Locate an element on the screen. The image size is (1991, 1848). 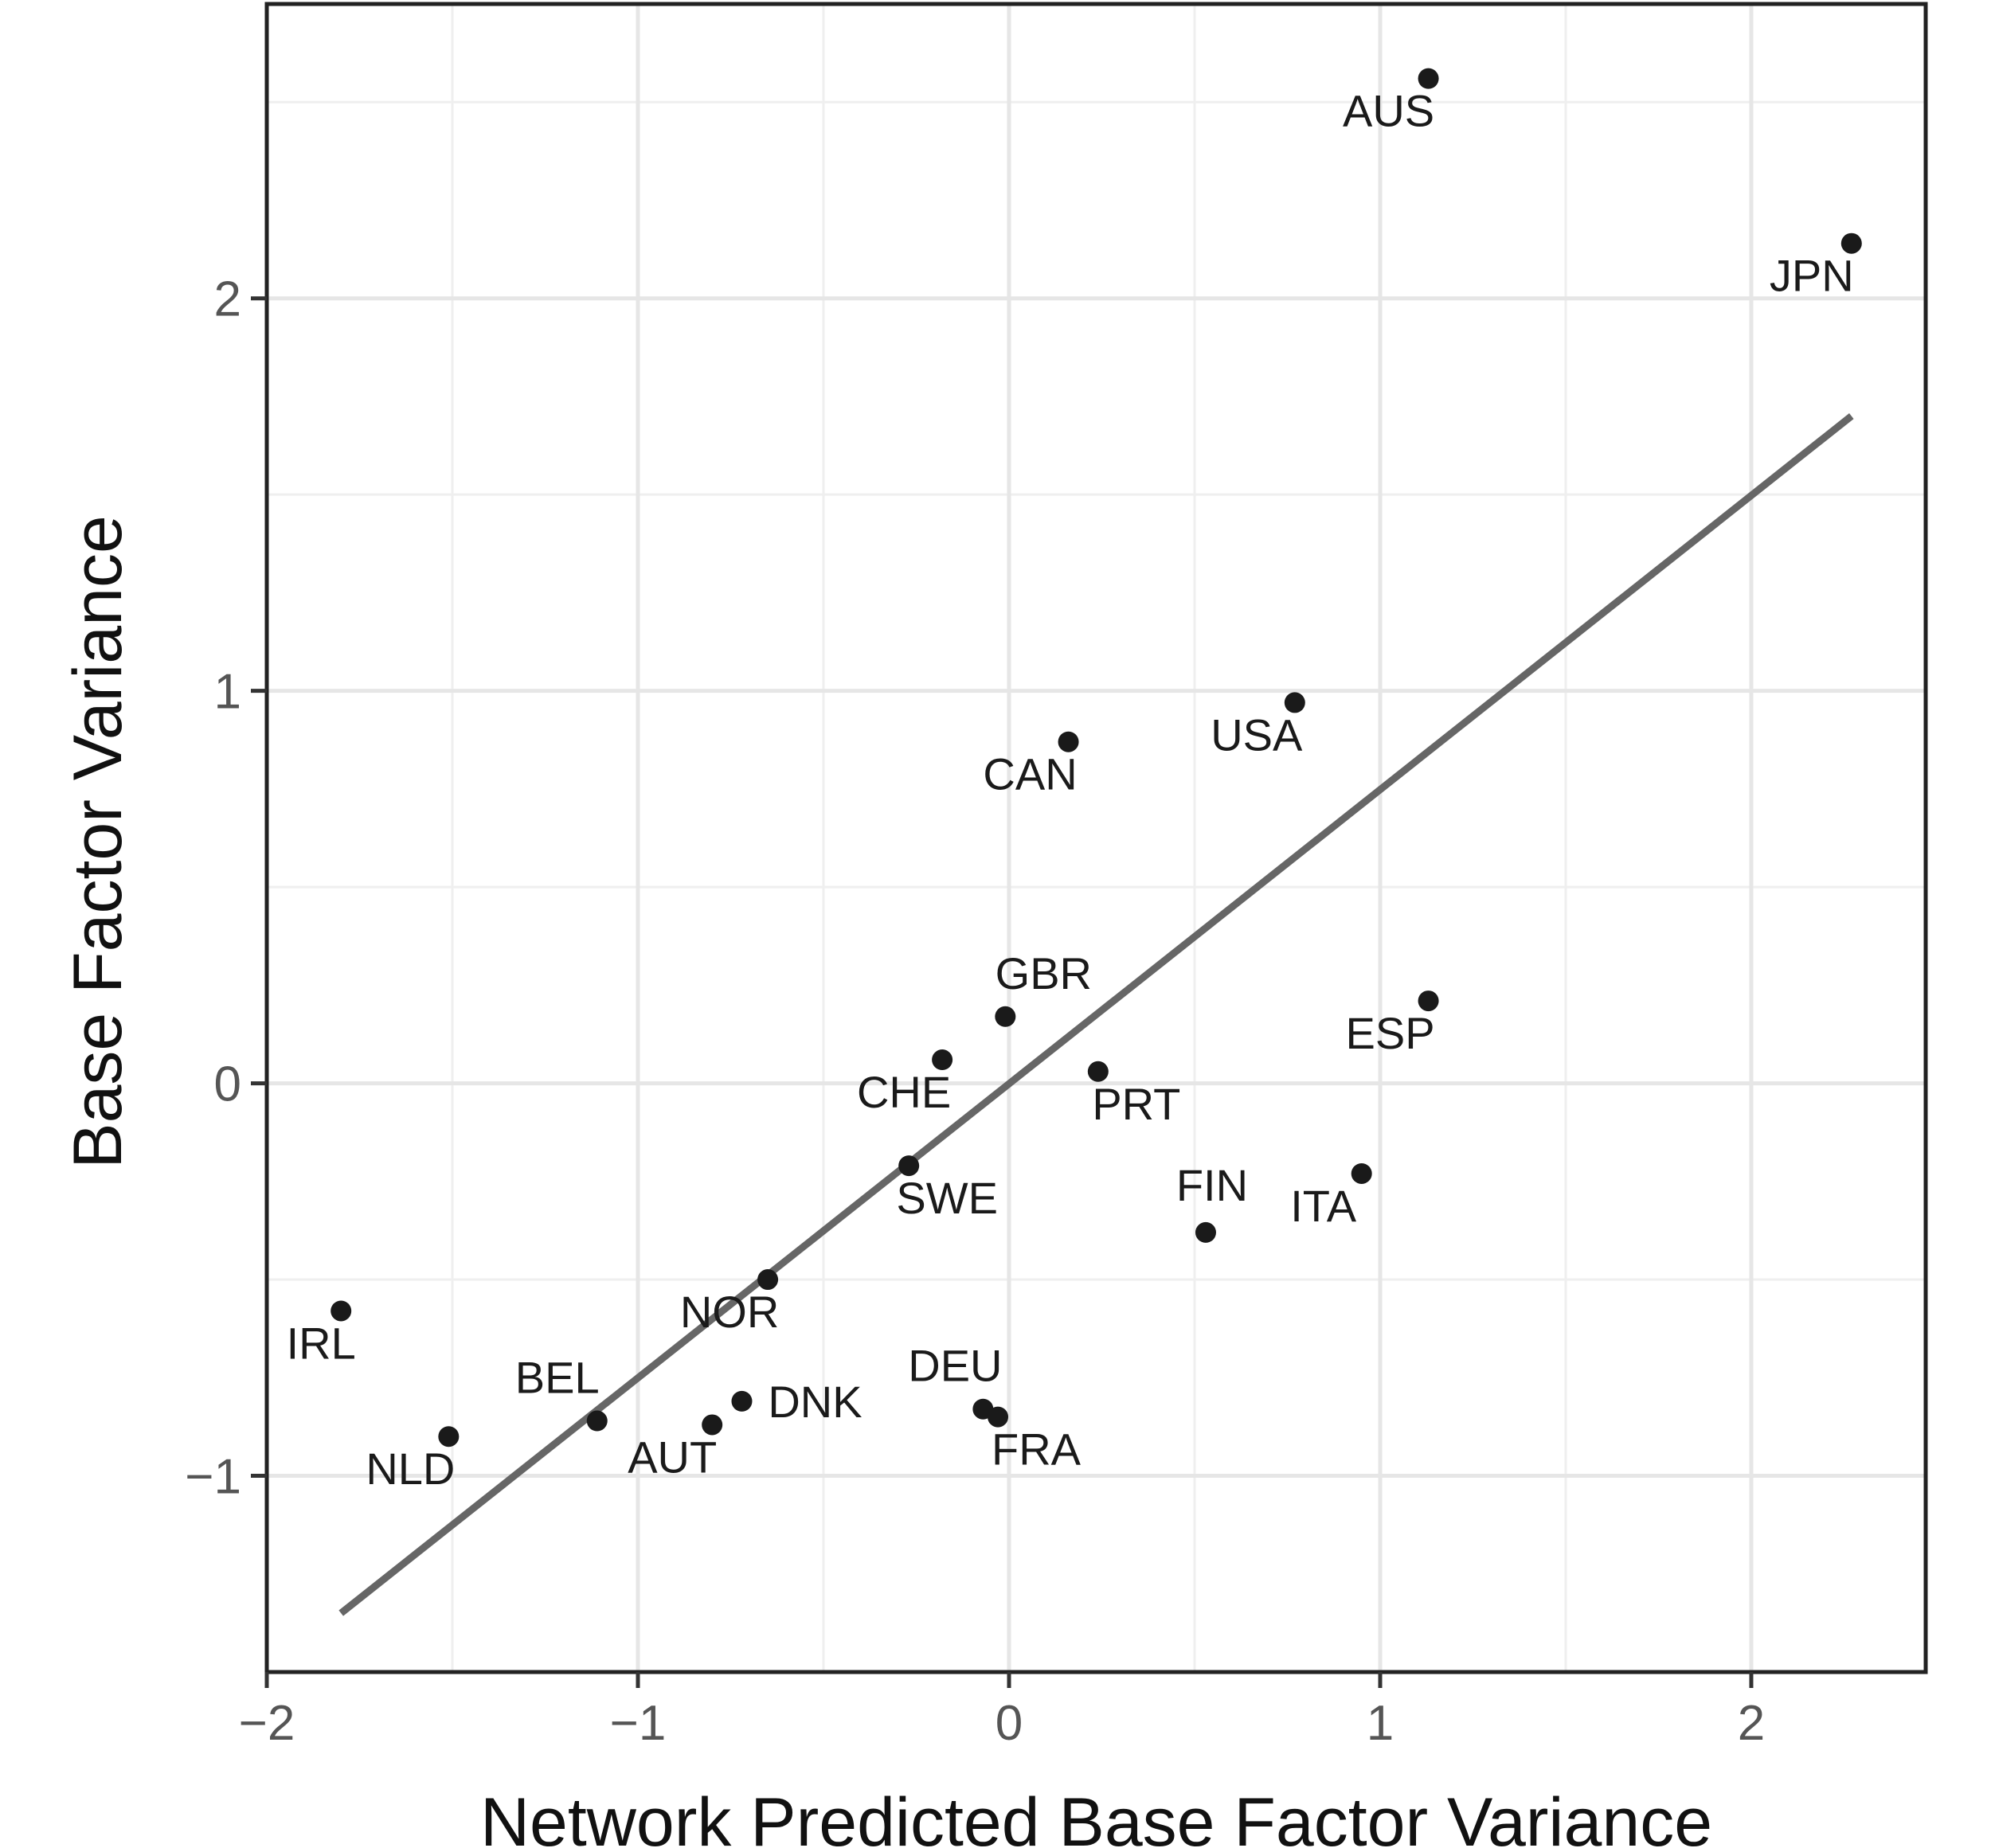
data-point-prt is located at coordinates (1098, 1071).